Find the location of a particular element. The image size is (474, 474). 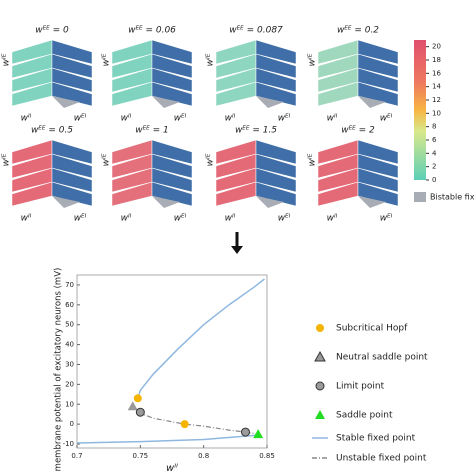

legend-label: Subcritical Hopf is located at coordinates (372, 329).